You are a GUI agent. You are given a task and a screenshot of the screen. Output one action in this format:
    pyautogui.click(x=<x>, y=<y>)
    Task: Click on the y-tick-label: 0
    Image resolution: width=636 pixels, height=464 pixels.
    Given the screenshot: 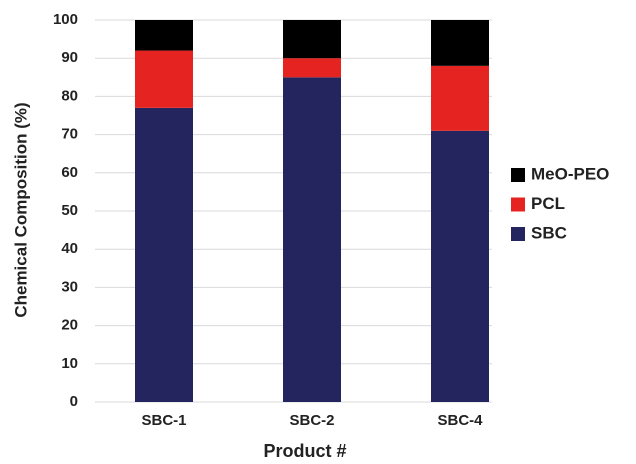 What is the action you would take?
    pyautogui.click(x=74, y=401)
    